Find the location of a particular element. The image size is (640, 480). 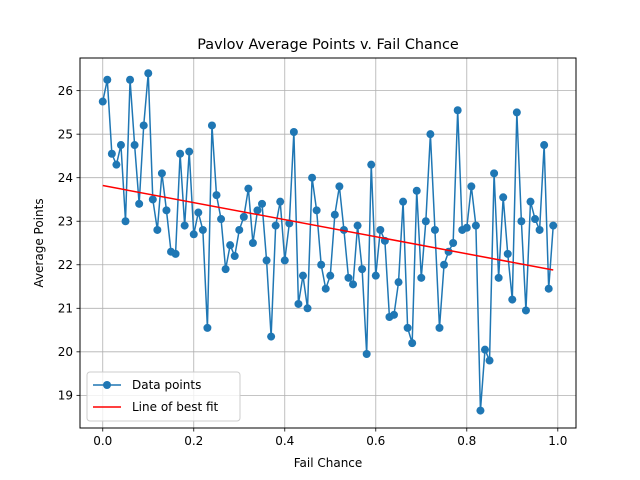

y-tick-label: 24 is located at coordinates (65, 178).